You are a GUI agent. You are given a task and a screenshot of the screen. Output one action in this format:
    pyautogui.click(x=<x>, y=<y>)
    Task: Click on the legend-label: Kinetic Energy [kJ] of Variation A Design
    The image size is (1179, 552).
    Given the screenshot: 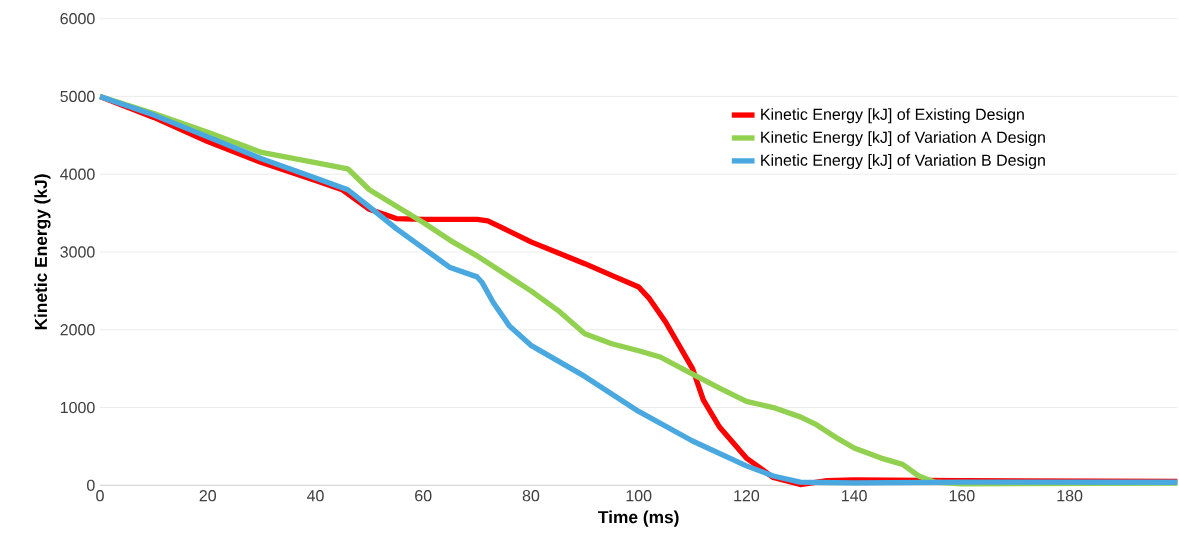 What is the action you would take?
    pyautogui.click(x=903, y=139)
    